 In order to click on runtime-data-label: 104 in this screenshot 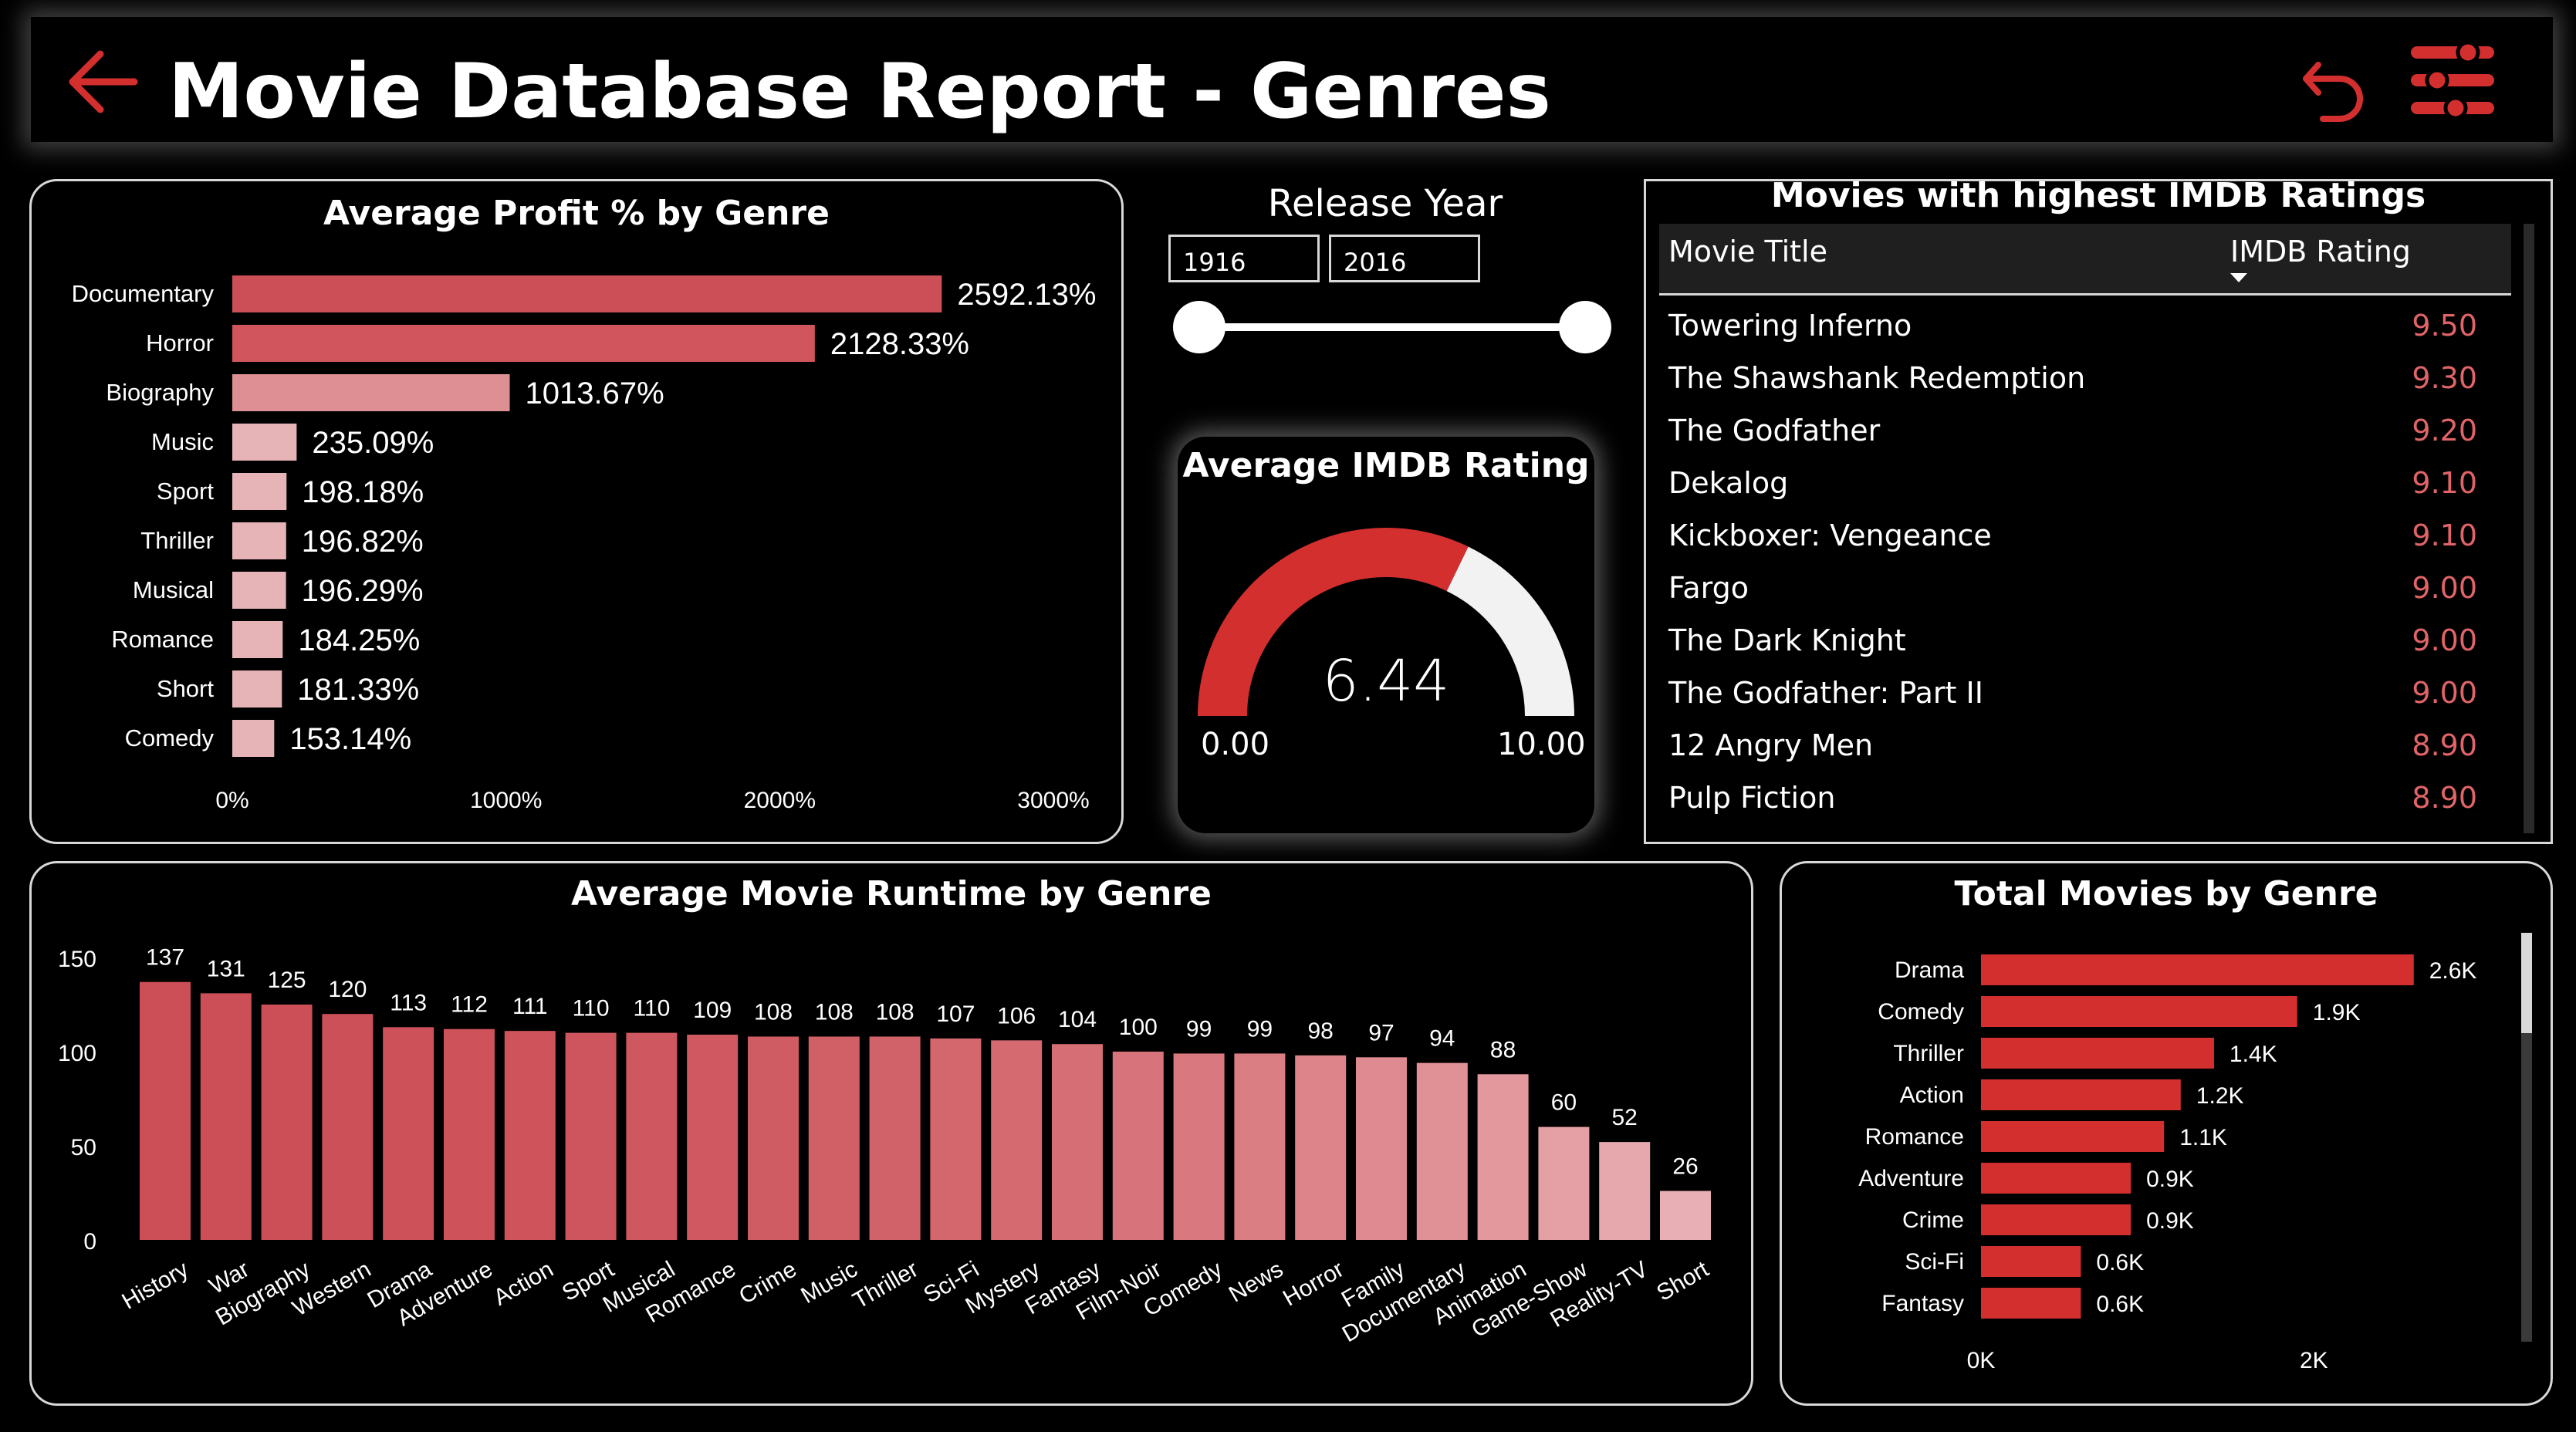, I will do `click(1077, 1019)`.